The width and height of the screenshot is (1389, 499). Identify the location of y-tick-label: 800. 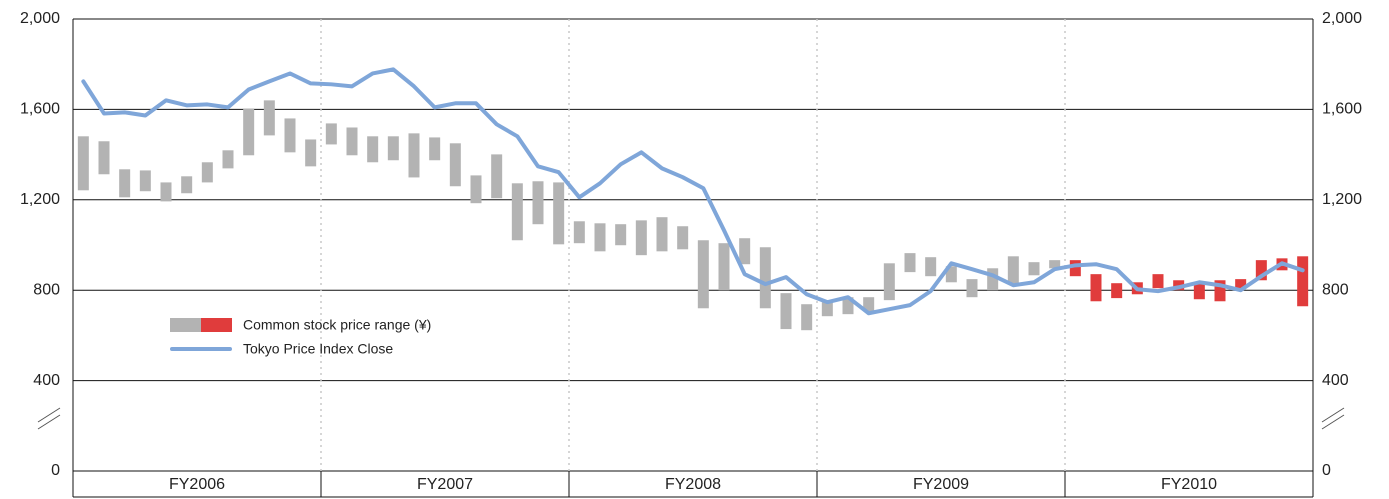
(46, 289).